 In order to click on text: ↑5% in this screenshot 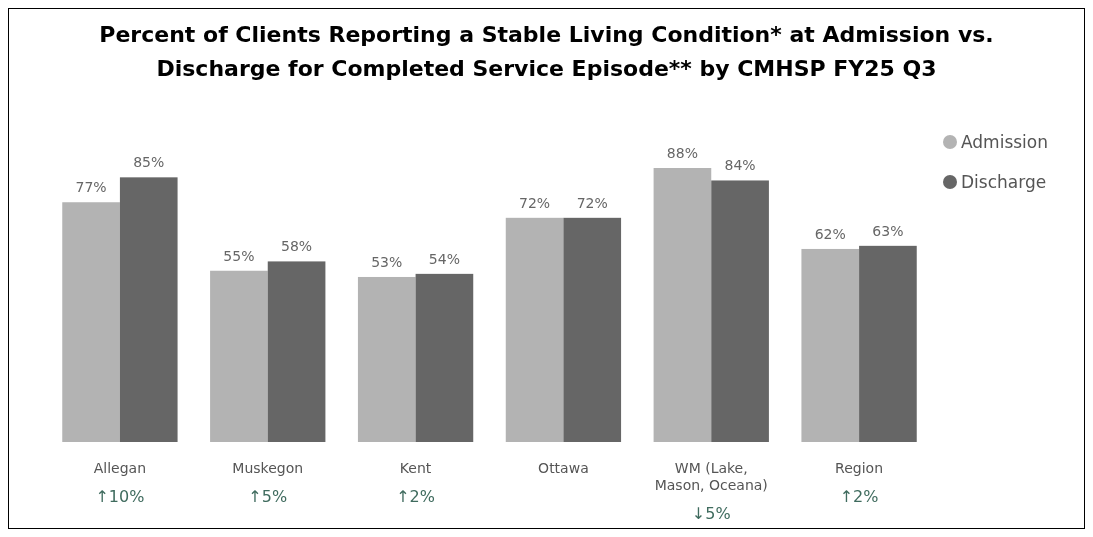, I will do `click(268, 496)`.